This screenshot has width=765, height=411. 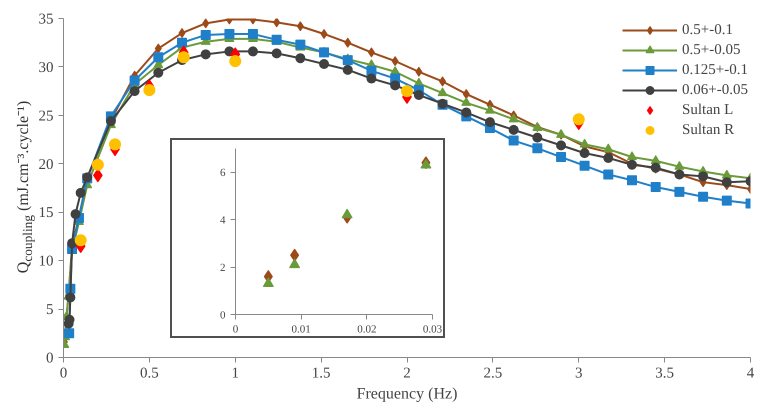 What do you see at coordinates (46, 262) in the screenshot?
I see `y-tick-label: 10` at bounding box center [46, 262].